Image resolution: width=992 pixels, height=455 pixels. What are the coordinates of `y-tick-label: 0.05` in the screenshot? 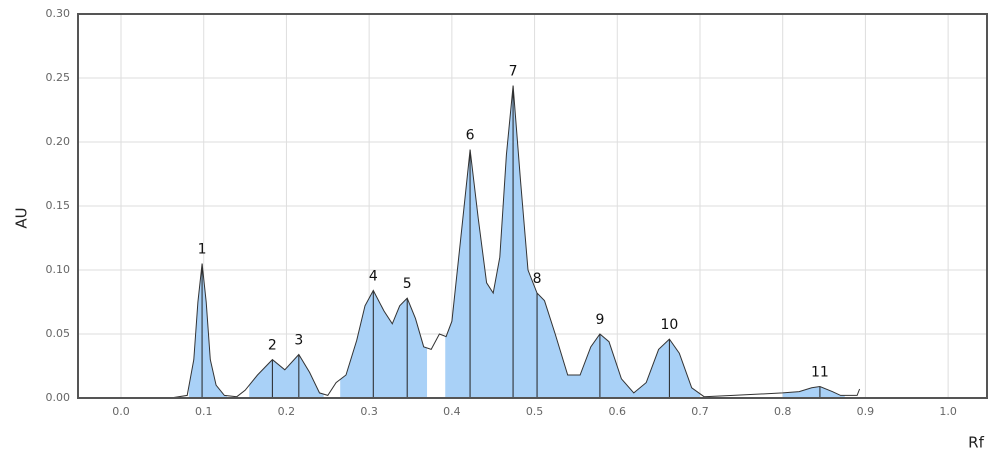 It's located at (58, 333).